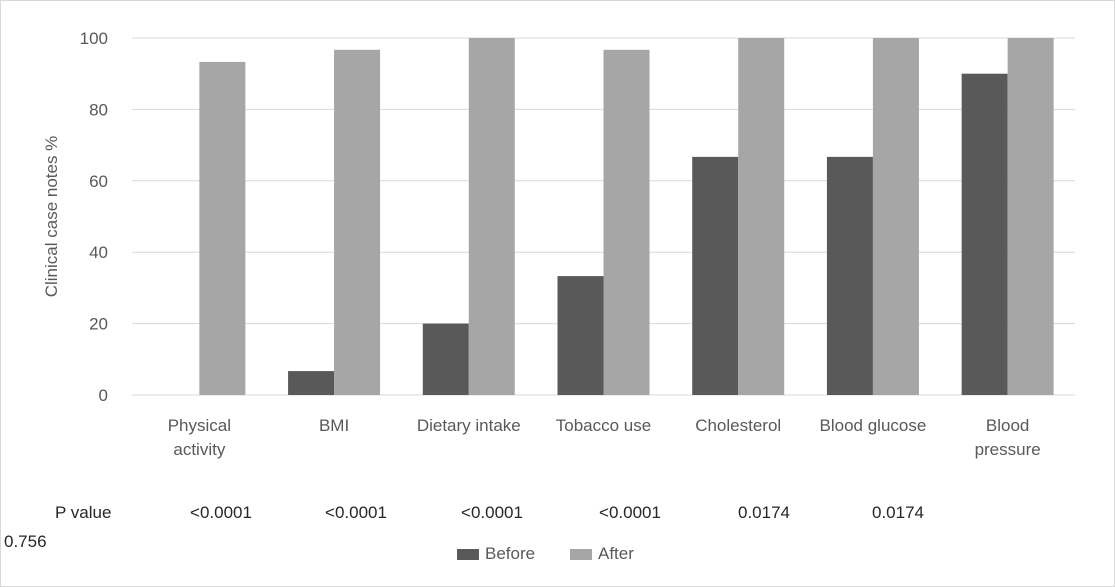  I want to click on p-value-label: P value, so click(83, 512).